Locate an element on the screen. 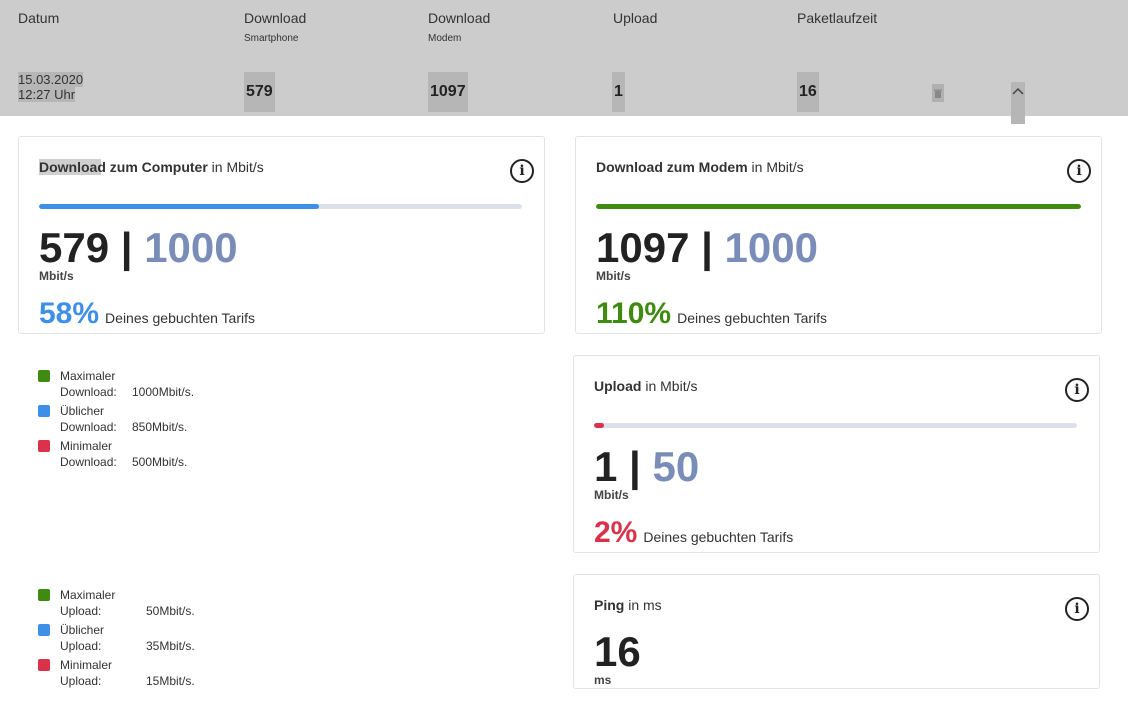 The image size is (1131, 717). tariff-percentage: 58% Deines gebuchten Tarifs is located at coordinates (147, 313).